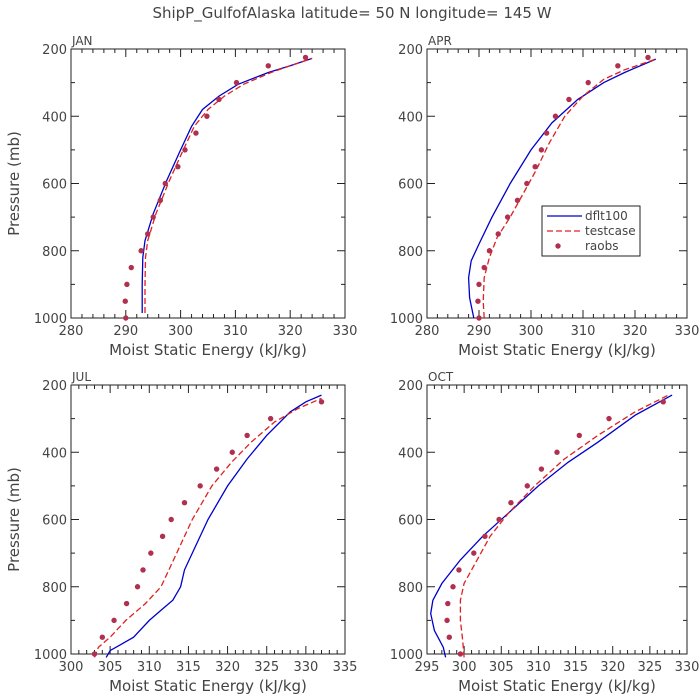 Image resolution: width=700 pixels, height=700 pixels. I want to click on panel-label: OCT, so click(441, 377).